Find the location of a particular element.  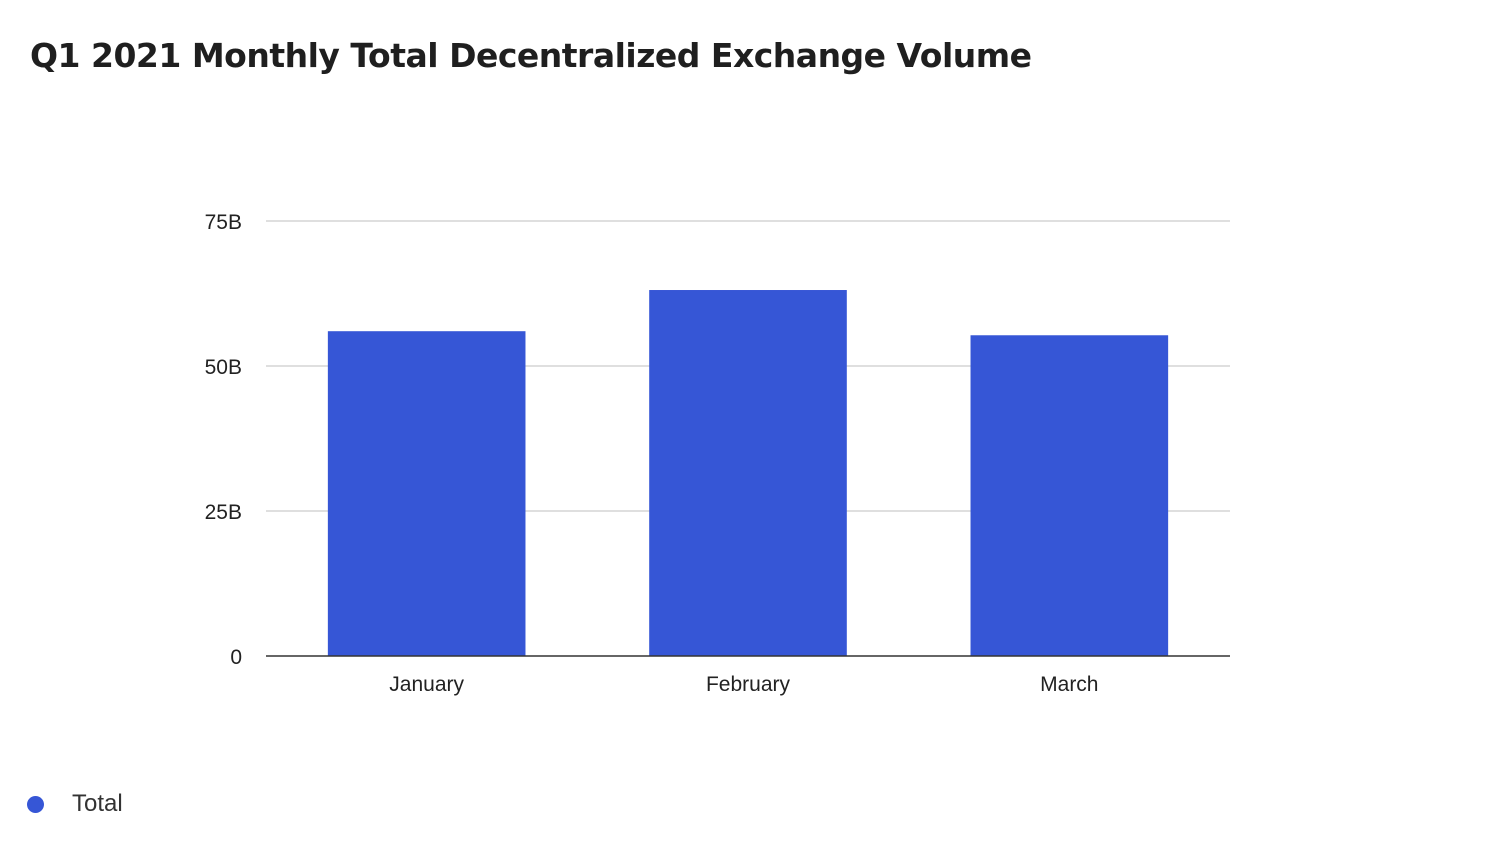

y-axis-ticks: 0 25B 50B 75B is located at coordinates (223, 440).